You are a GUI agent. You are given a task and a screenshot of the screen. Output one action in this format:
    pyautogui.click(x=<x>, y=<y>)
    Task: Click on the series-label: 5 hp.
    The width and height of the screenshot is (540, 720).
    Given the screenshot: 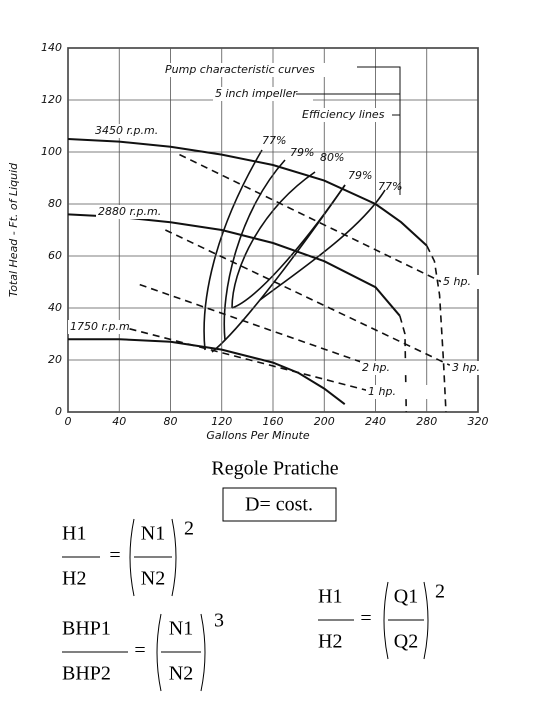 What is the action you would take?
    pyautogui.click(x=457, y=281)
    